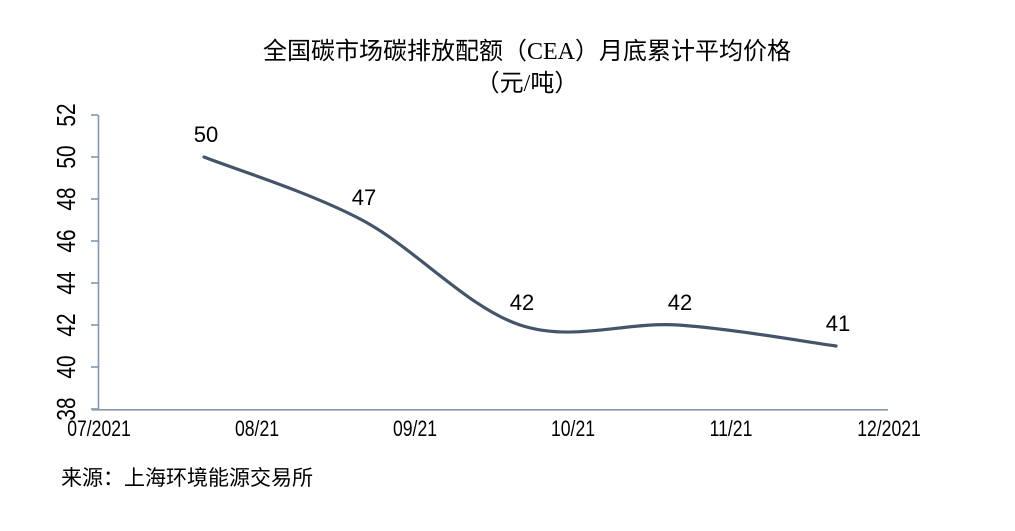 This screenshot has width=1015, height=531. Describe the element at coordinates (66, 157) in the screenshot. I see `y-axis-tick-label: 50` at that location.